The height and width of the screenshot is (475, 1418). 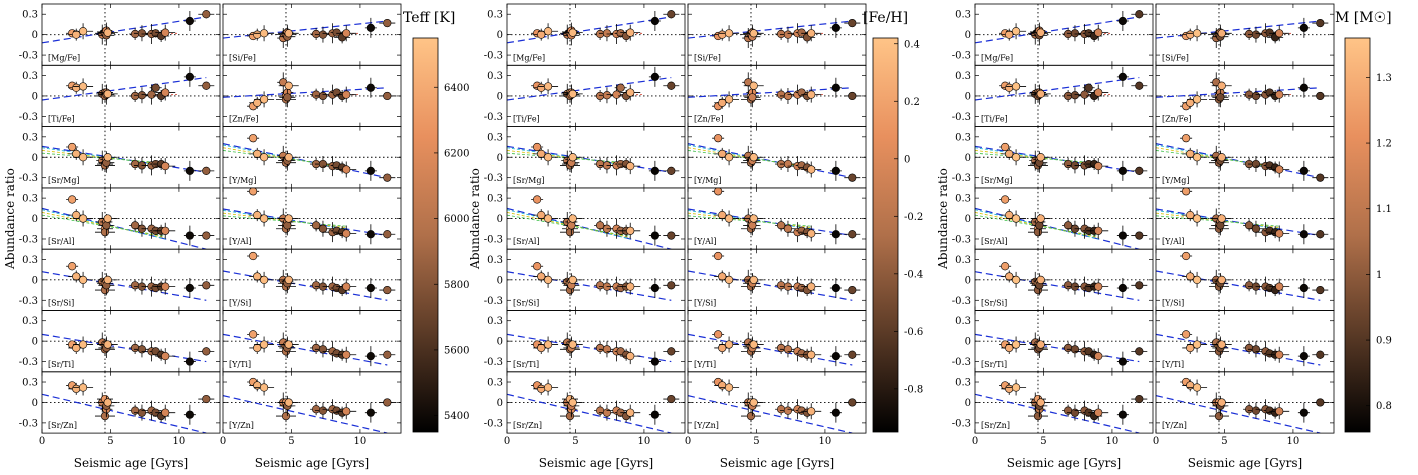 I want to click on panel-label: [Si/Fe], so click(x=242, y=57).